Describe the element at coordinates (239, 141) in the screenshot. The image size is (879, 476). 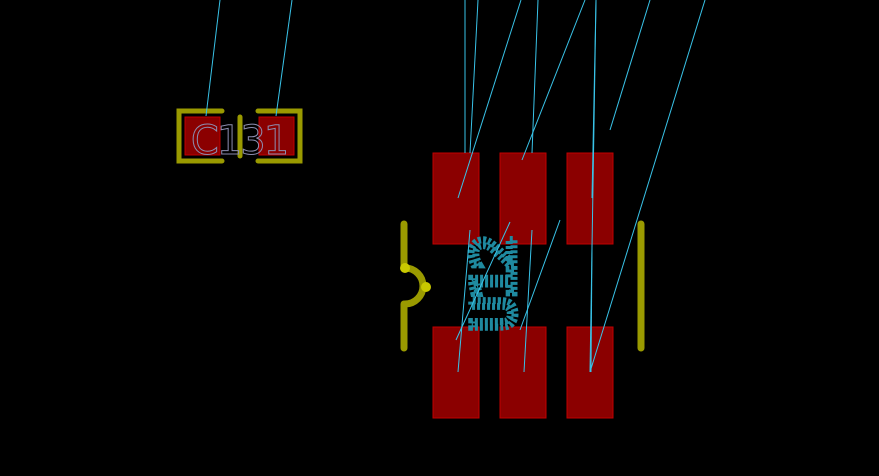
I see `c131-reference-label: C131` at that location.